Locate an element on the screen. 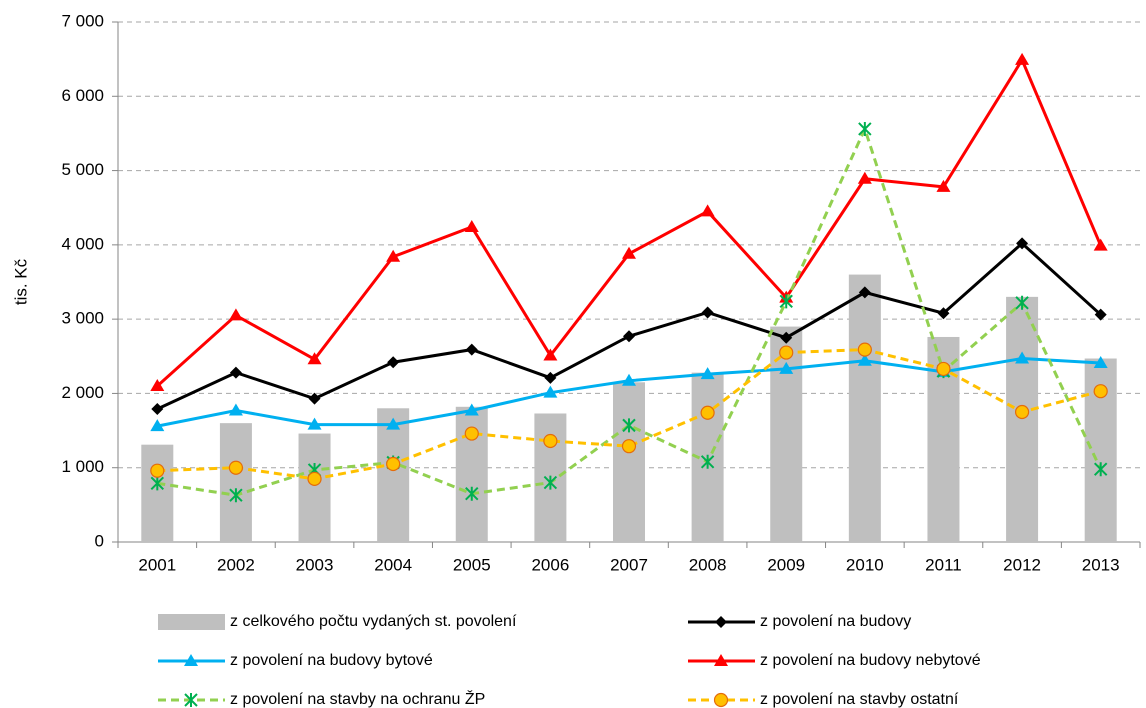  y-tick-label: 3 000 is located at coordinates (82, 318).